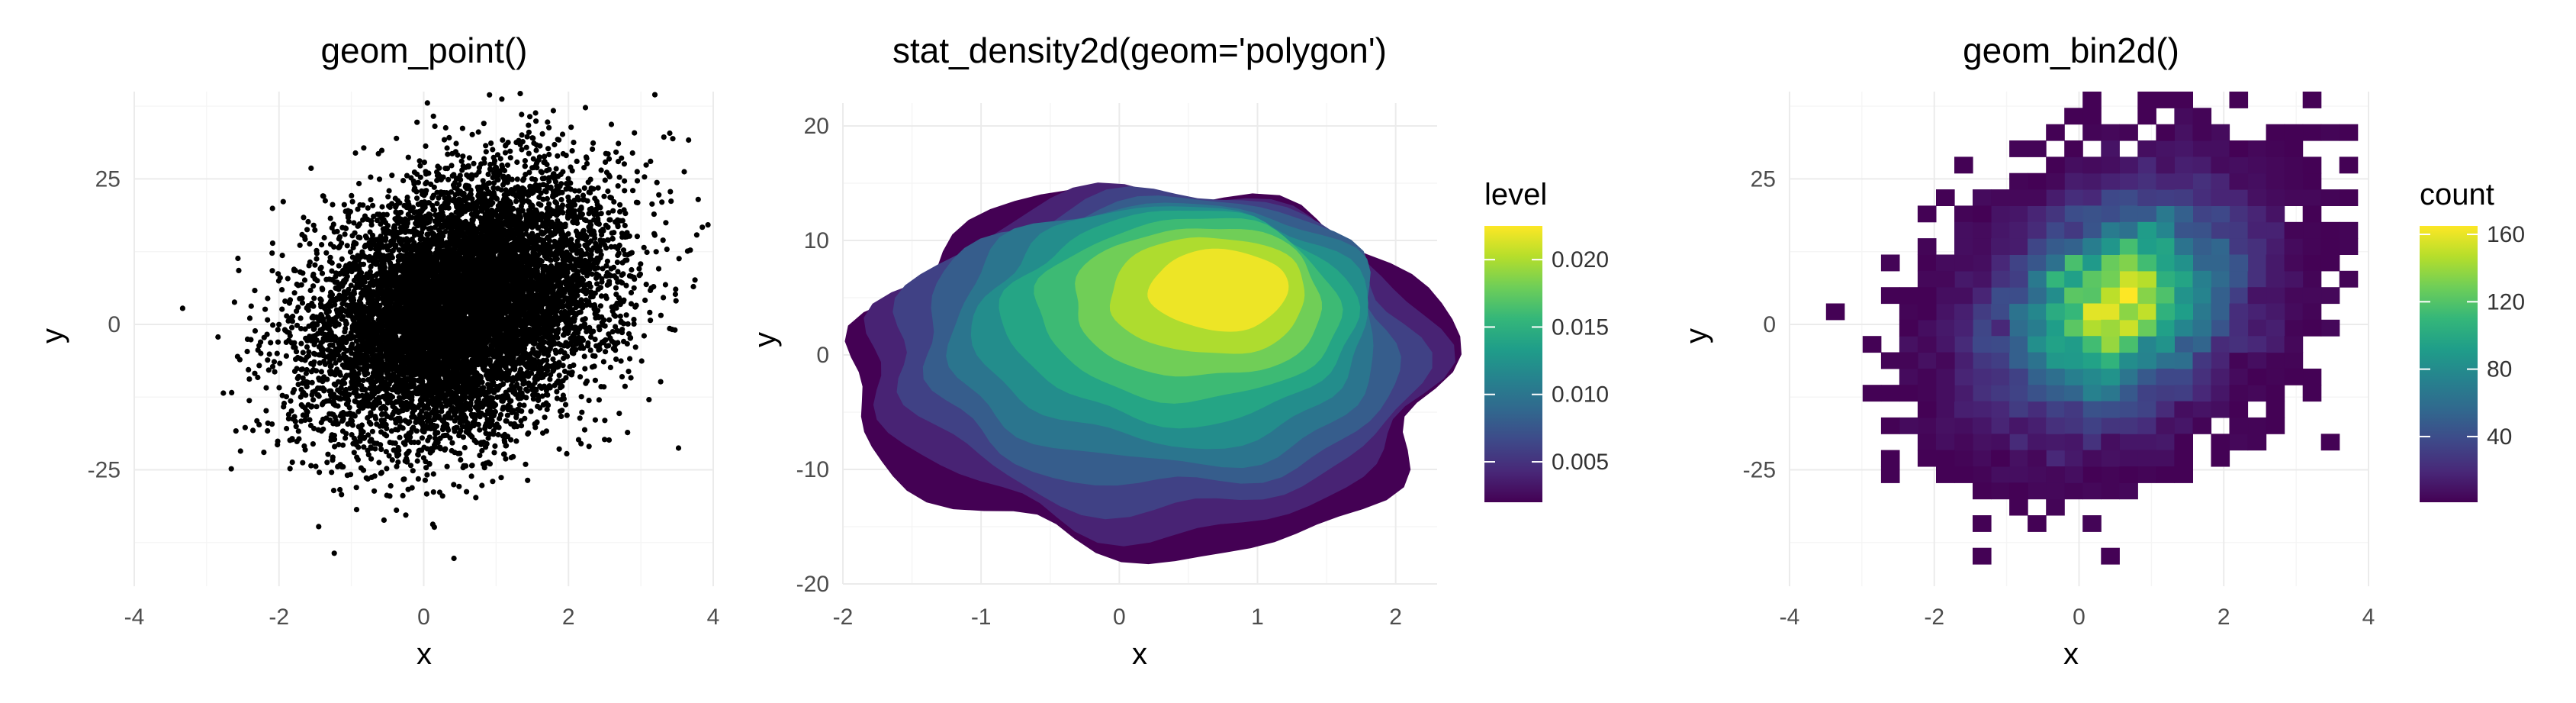 The image size is (2576, 703). Describe the element at coordinates (445, 327) in the screenshot. I see `points-layer` at that location.